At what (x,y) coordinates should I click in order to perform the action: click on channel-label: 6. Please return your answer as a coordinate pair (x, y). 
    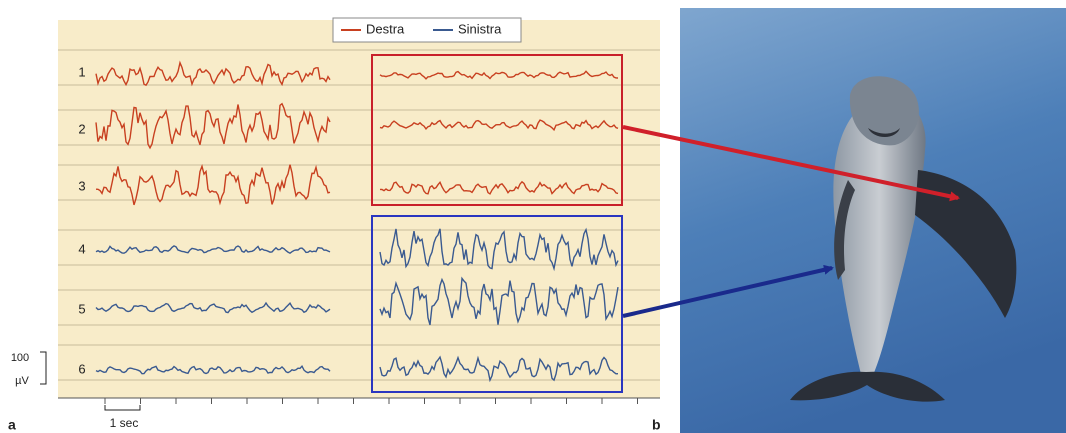
    Looking at the image, I should click on (81, 368).